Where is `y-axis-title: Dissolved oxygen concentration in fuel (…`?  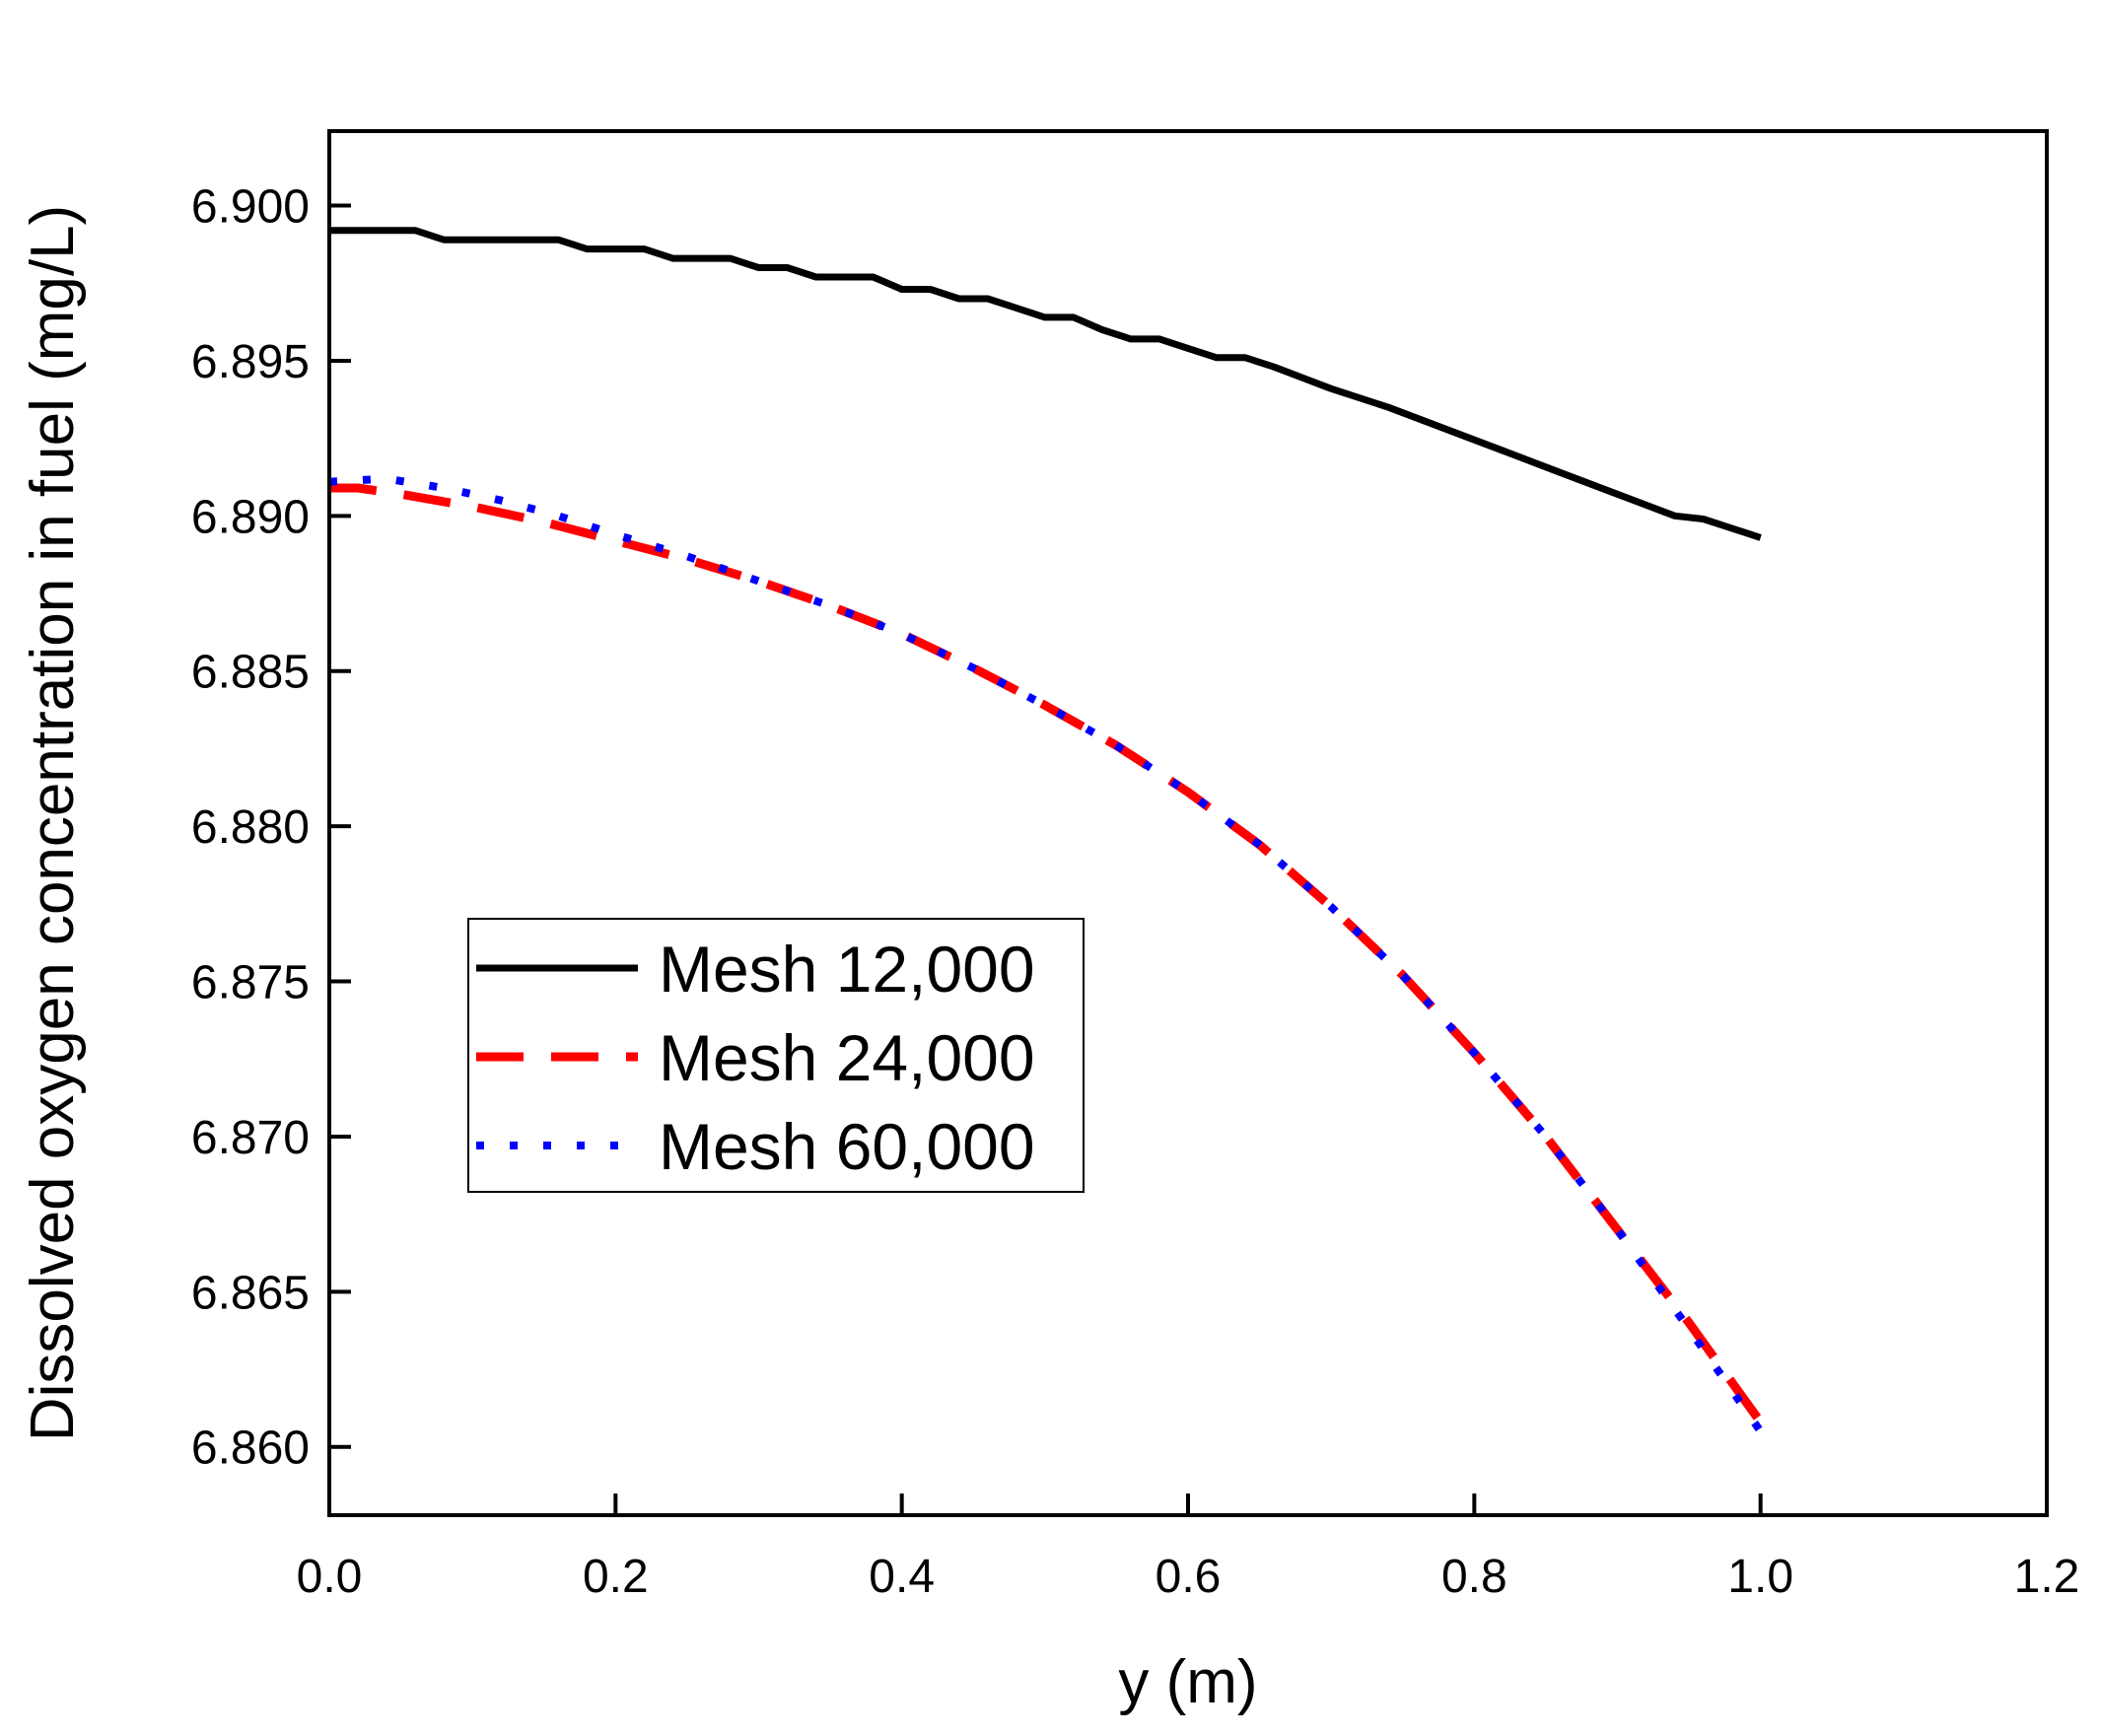 y-axis-title: Dissolved oxygen concentration in fuel (… is located at coordinates (53, 823).